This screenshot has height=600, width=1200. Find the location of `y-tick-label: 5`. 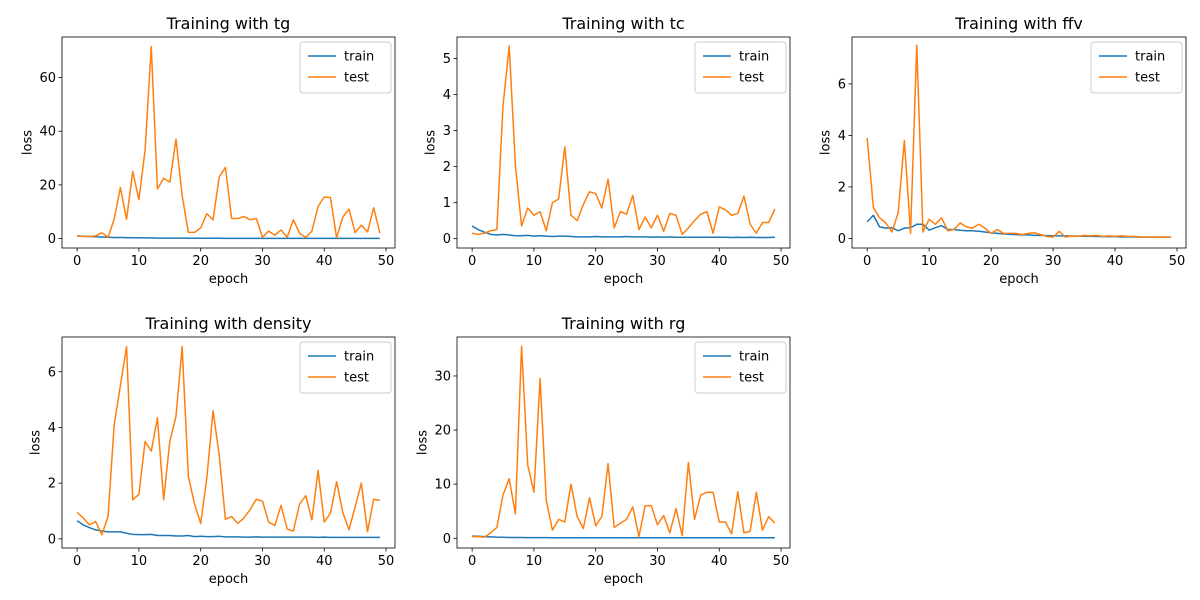

y-tick-label: 5 is located at coordinates (447, 59).